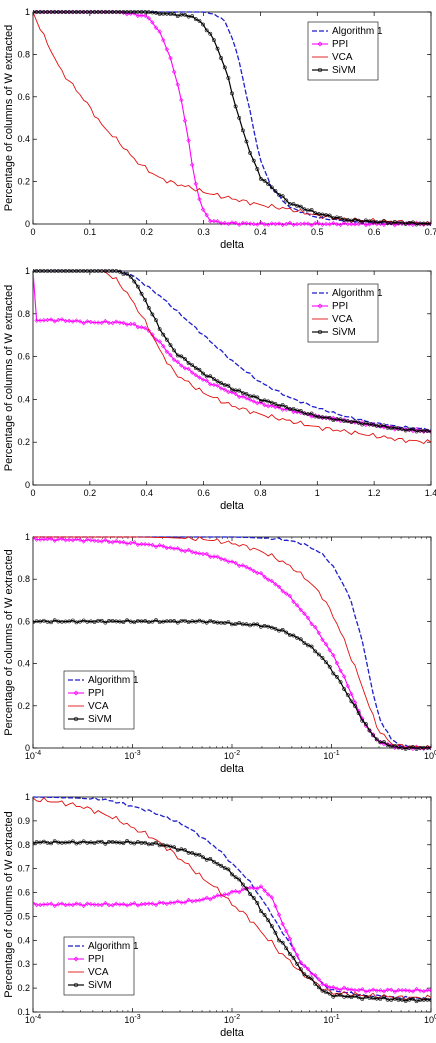  What do you see at coordinates (27, 537) in the screenshot?
I see `y-tick-label: 1` at bounding box center [27, 537].